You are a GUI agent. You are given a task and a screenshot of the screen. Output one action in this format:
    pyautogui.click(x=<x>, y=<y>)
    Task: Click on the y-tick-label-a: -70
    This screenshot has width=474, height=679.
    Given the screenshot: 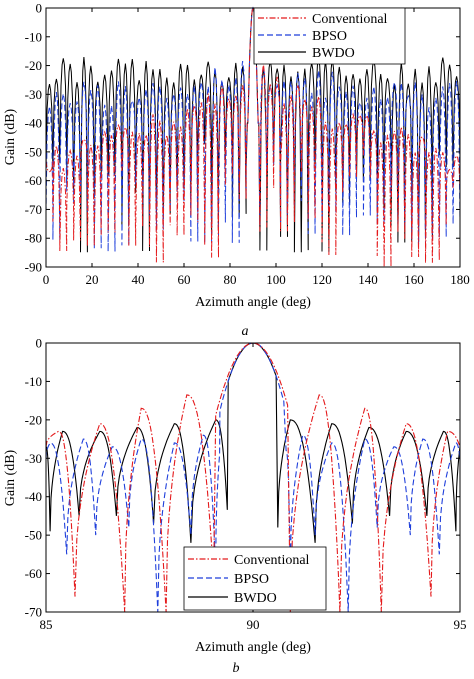 What is the action you would take?
    pyautogui.click(x=33, y=209)
    